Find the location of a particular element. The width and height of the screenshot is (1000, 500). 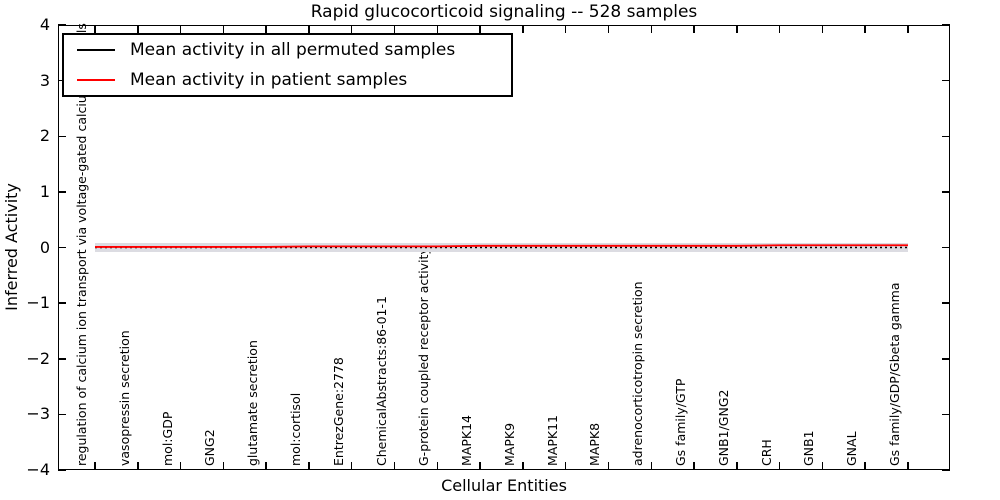

y-tick-label: −2 is located at coordinates (38, 358).